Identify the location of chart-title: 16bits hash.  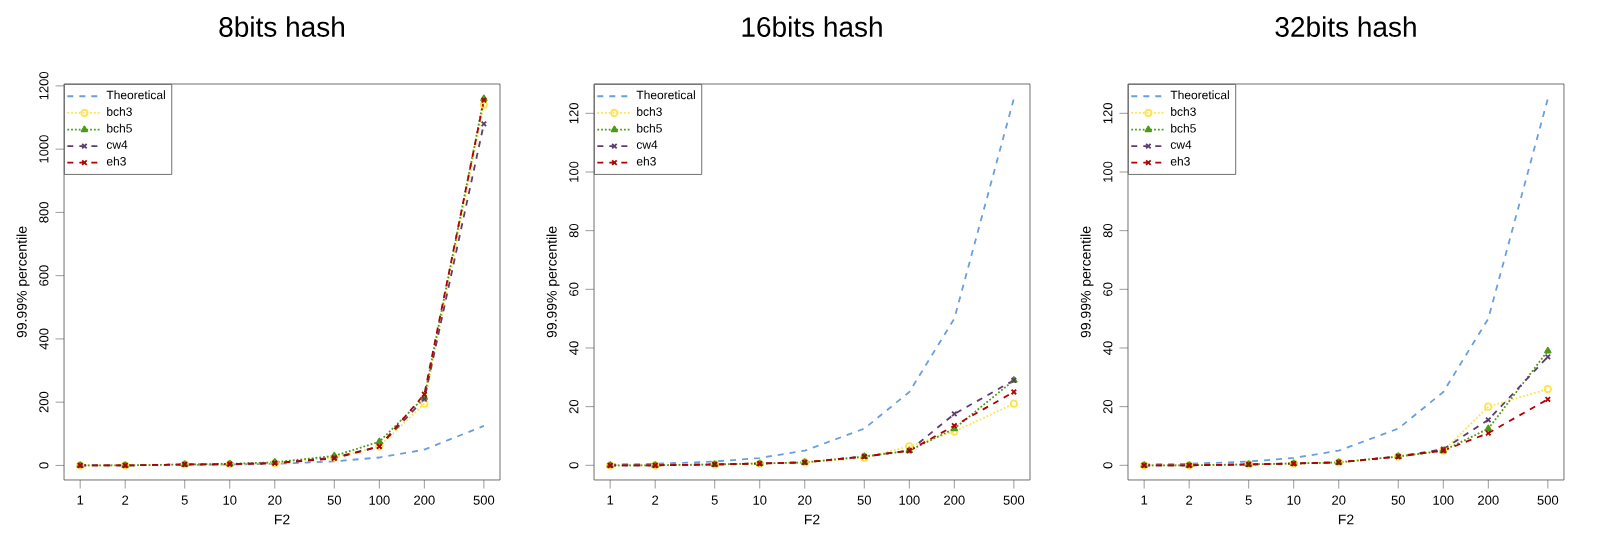
(812, 26).